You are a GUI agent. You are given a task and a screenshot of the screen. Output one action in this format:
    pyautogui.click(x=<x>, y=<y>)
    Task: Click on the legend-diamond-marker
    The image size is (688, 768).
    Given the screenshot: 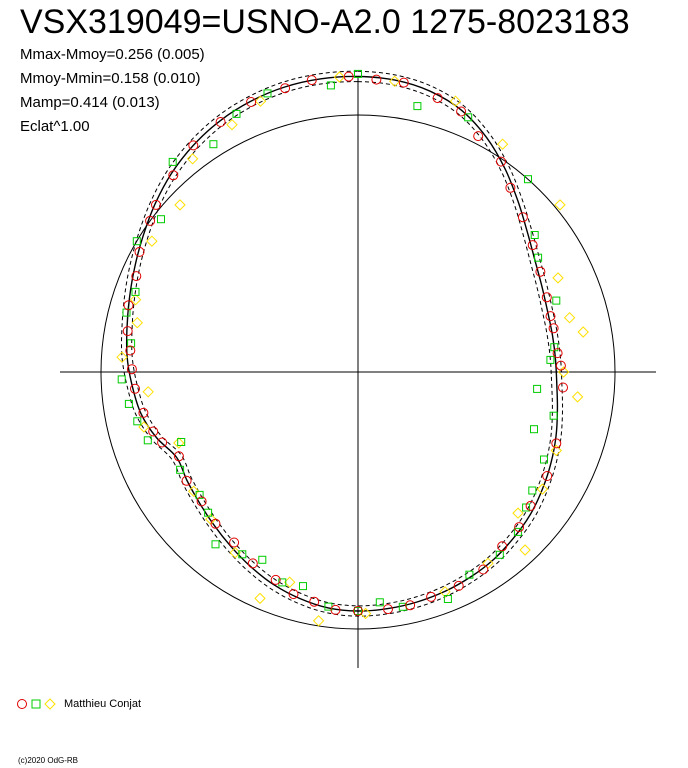 What is the action you would take?
    pyautogui.click(x=50, y=704)
    